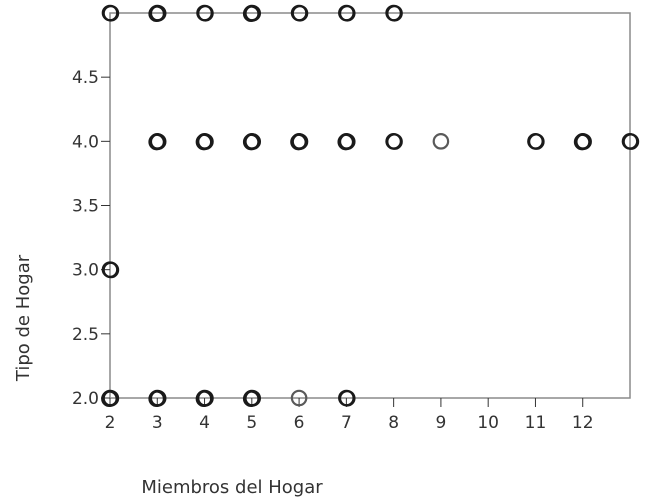 The height and width of the screenshot is (501, 654). I want to click on x-axis: 2 3 4 5 6 7 8 9 10 11 12, so click(349, 415).